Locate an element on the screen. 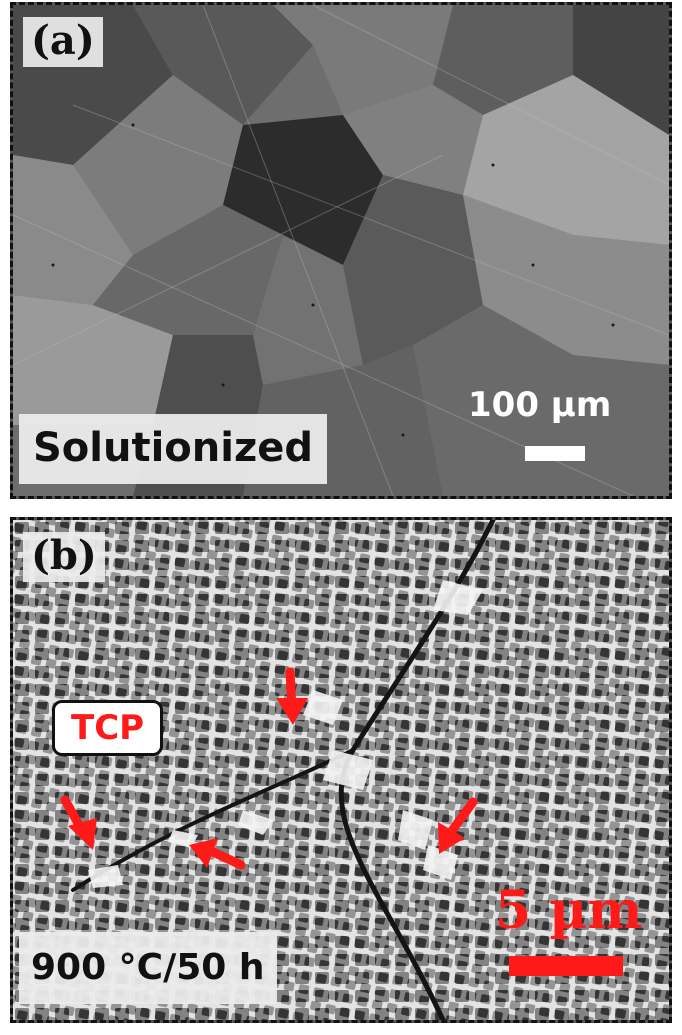 The height and width of the screenshot is (1035, 682). panel-letter-a: (a) is located at coordinates (63, 42).